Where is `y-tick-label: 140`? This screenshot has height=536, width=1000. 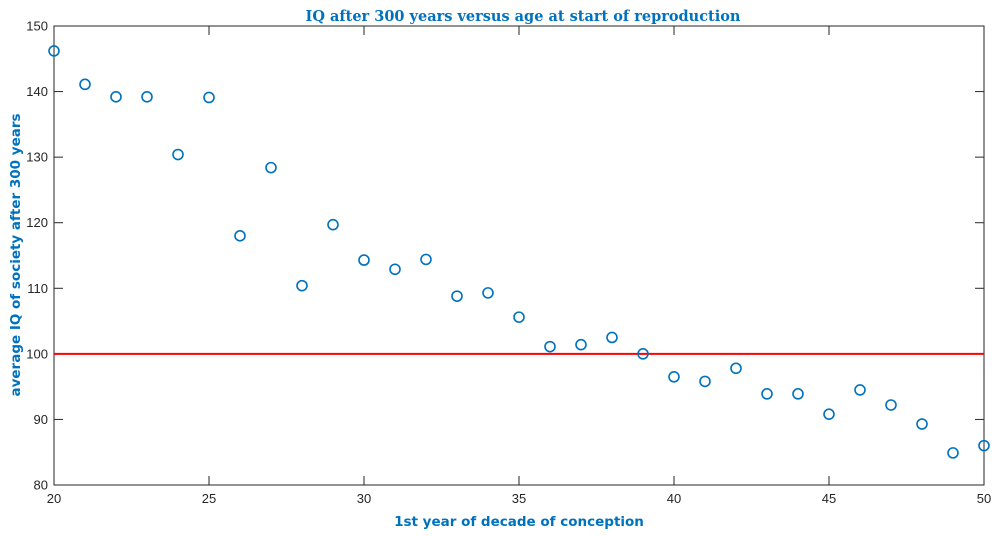 y-tick-label: 140 is located at coordinates (37, 91).